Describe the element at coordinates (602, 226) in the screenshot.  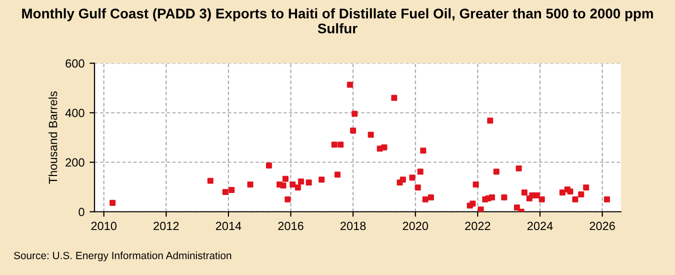
I see `x-tick-label: 2026` at that location.